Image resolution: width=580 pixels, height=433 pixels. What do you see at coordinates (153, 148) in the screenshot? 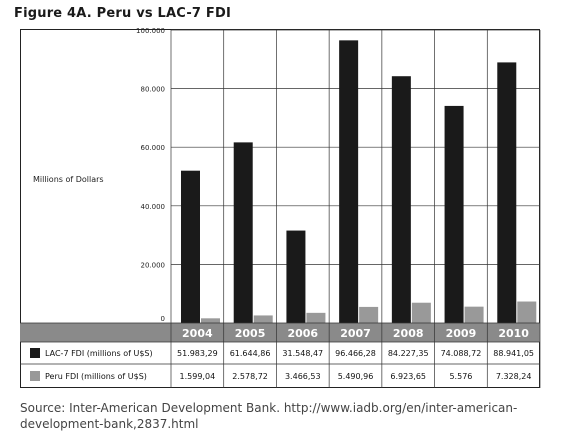
I see `y-tick-label: 60.000` at bounding box center [153, 148].